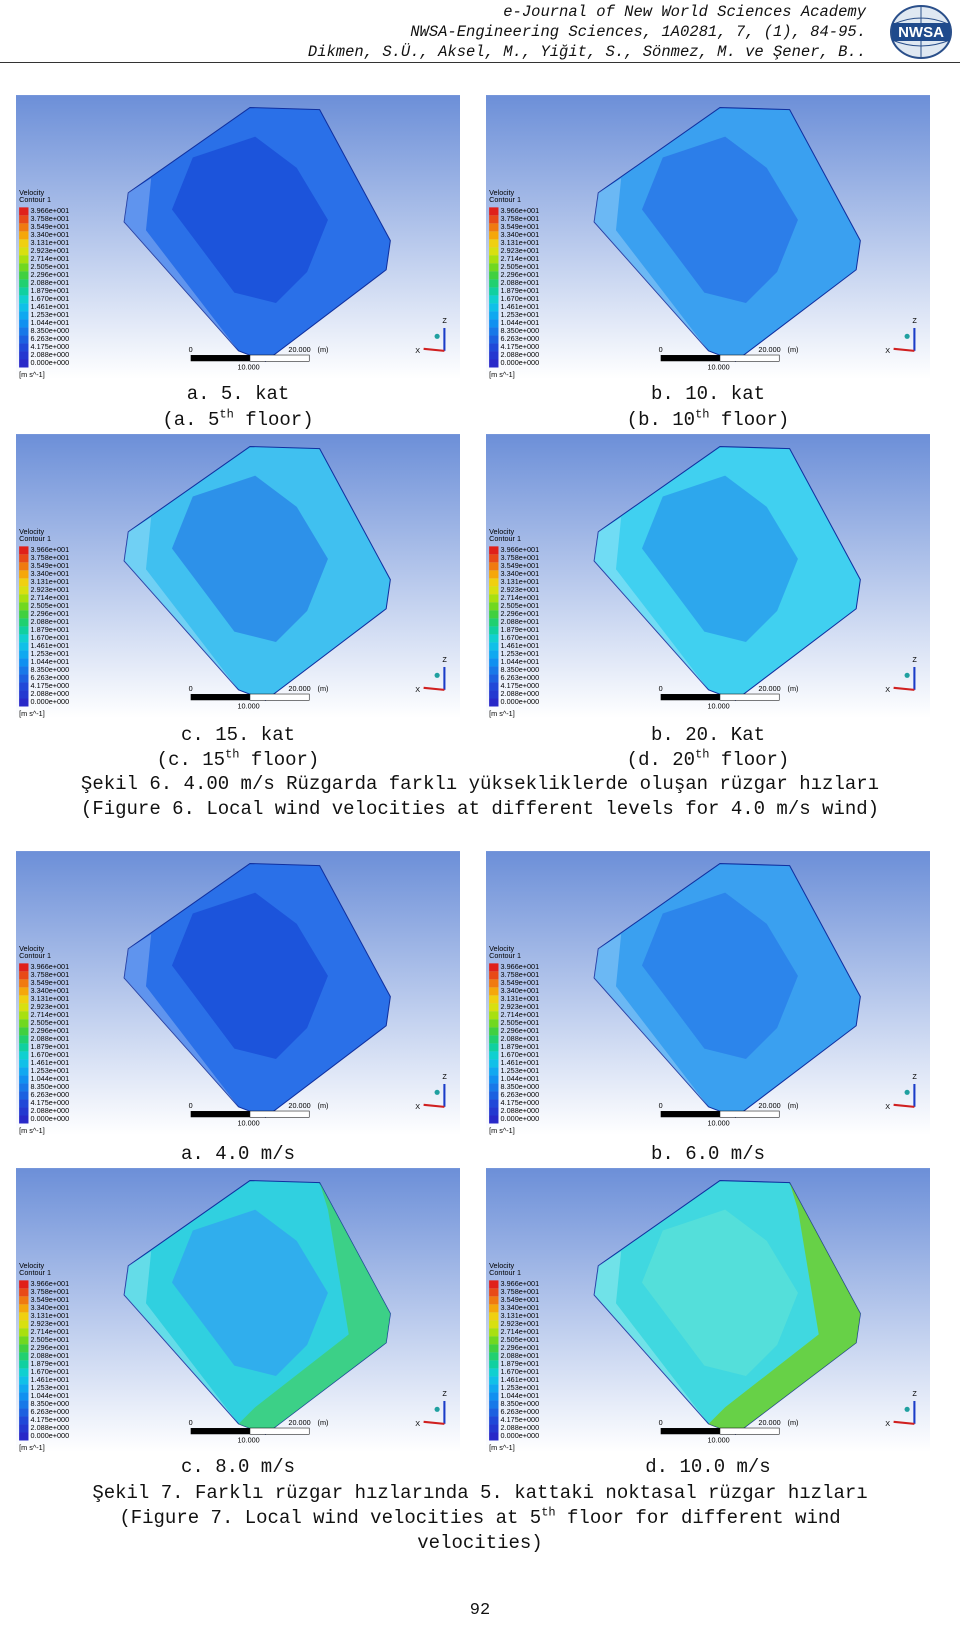  Describe the element at coordinates (191, 420) in the screenshot. I see `caption-text: (a. 5` at that location.